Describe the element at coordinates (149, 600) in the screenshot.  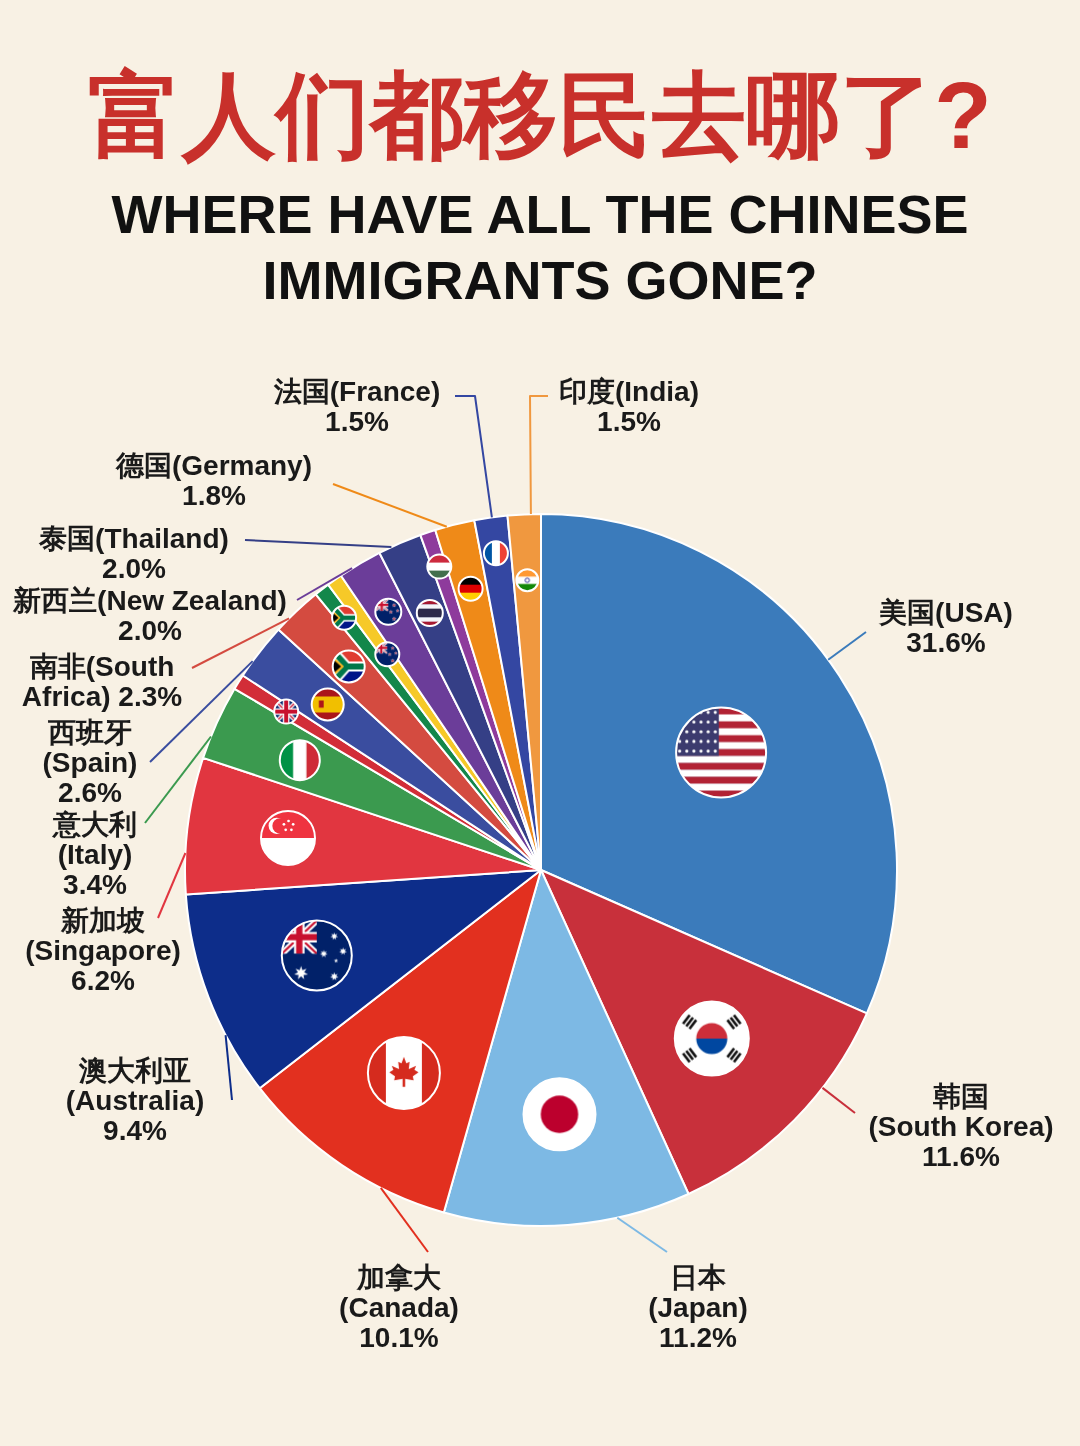
I see `slice-label: 新西兰(New Zealand)` at that location.